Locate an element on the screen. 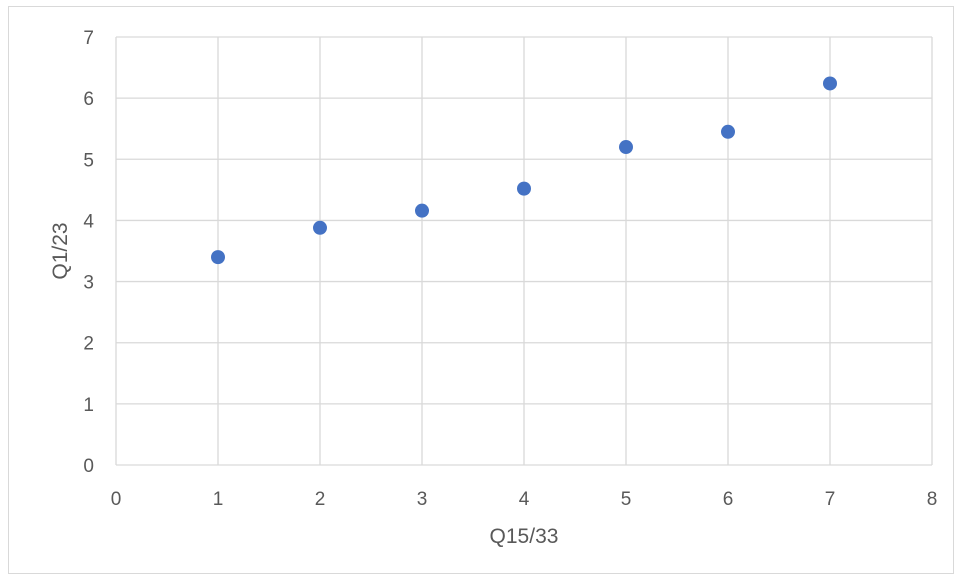 The height and width of the screenshot is (576, 956). y-tick-label: 0 is located at coordinates (88, 466).